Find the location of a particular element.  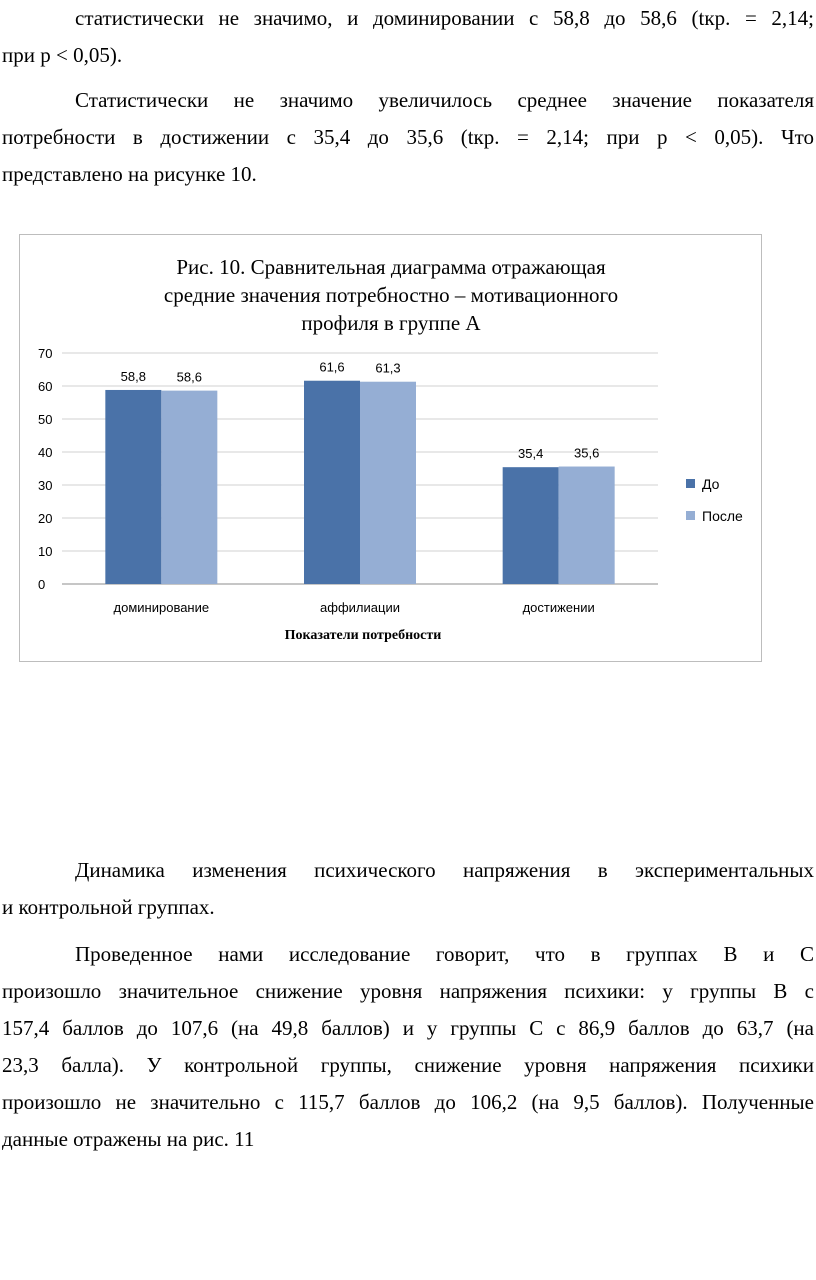

text-line: и контрольной группах. is located at coordinates (108, 907).